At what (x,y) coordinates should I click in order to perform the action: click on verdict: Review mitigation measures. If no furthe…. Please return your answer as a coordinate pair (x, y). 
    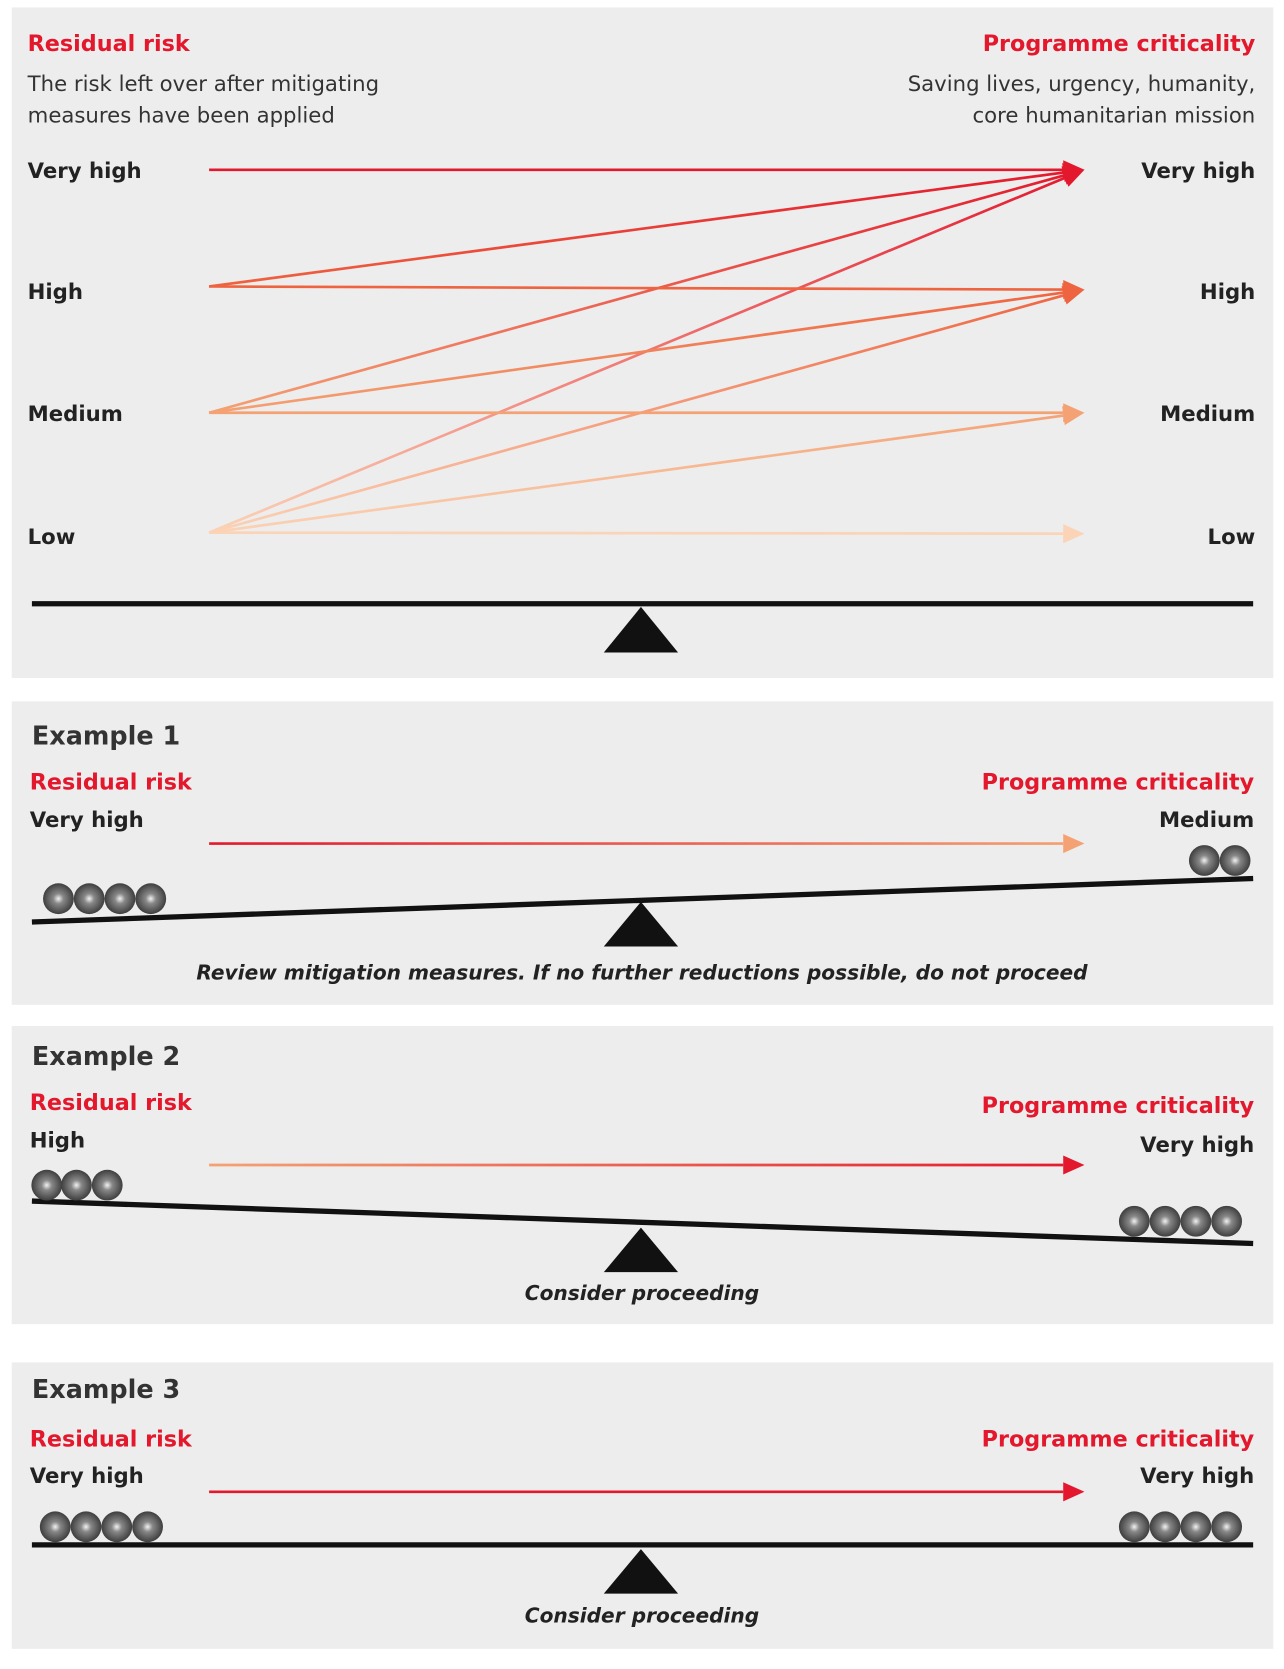
    Looking at the image, I should click on (642, 973).